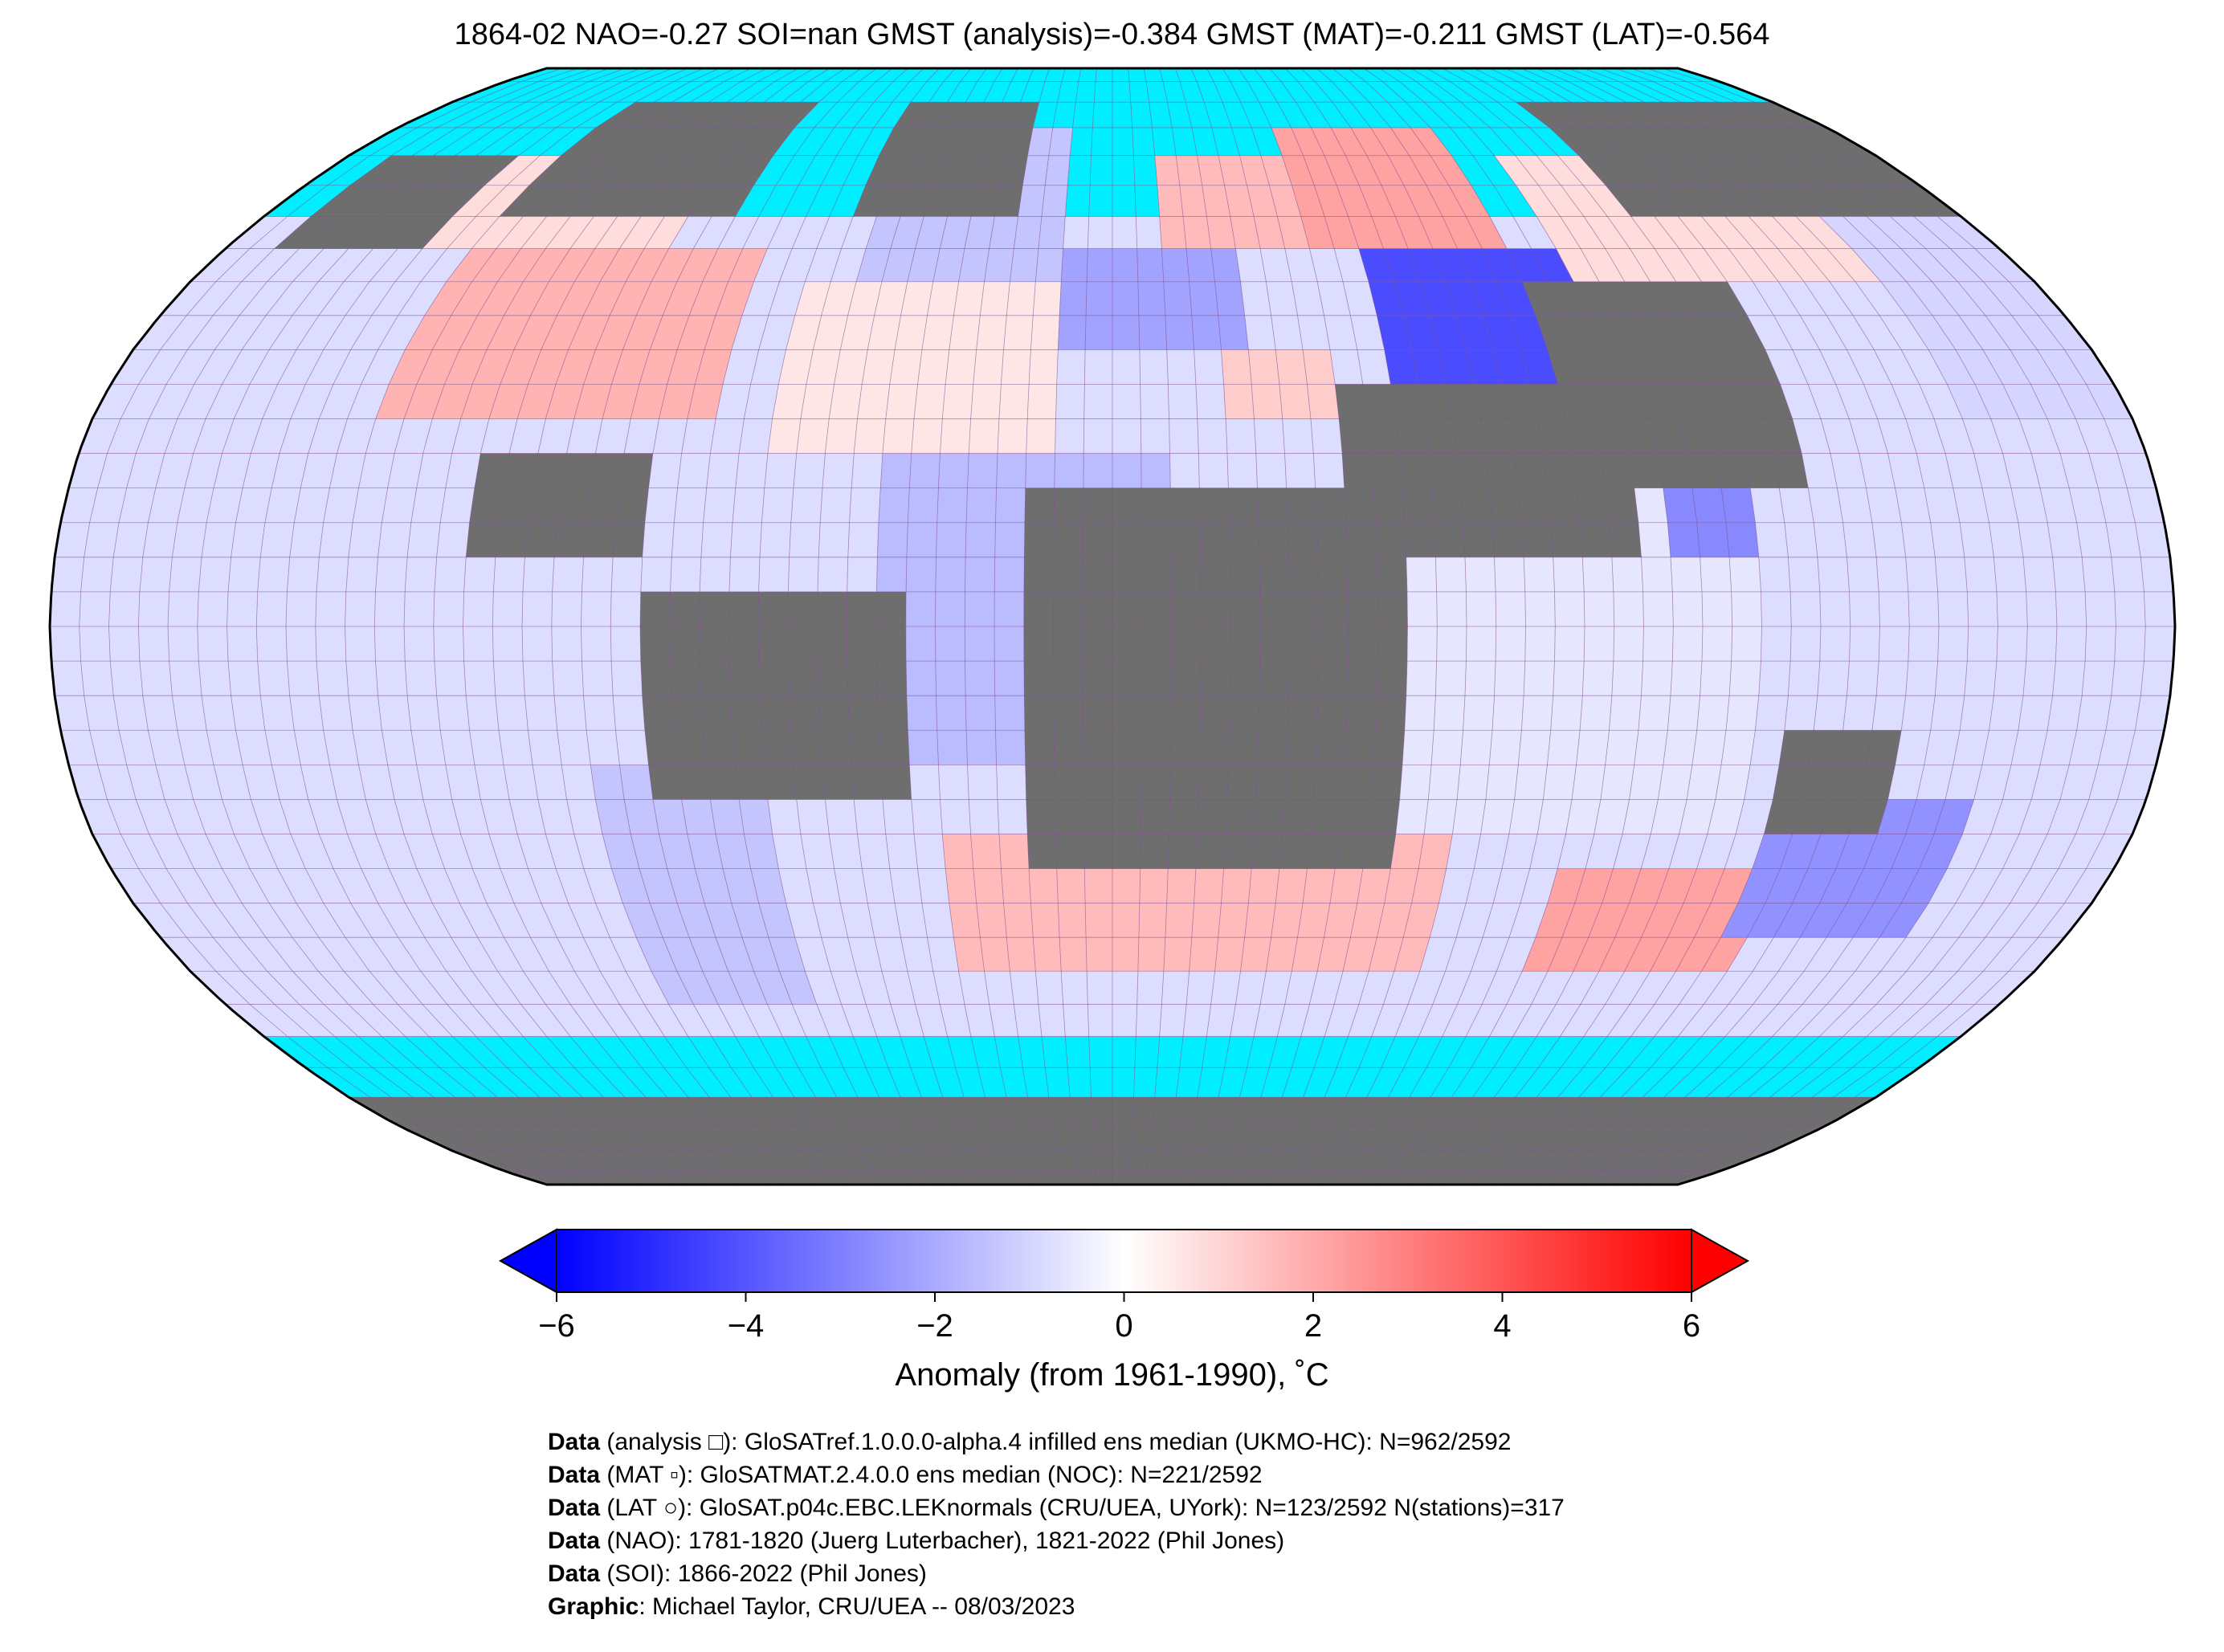 This screenshot has width=2224, height=1652. I want to click on colorbar-tick-label: −2, so click(934, 1326).